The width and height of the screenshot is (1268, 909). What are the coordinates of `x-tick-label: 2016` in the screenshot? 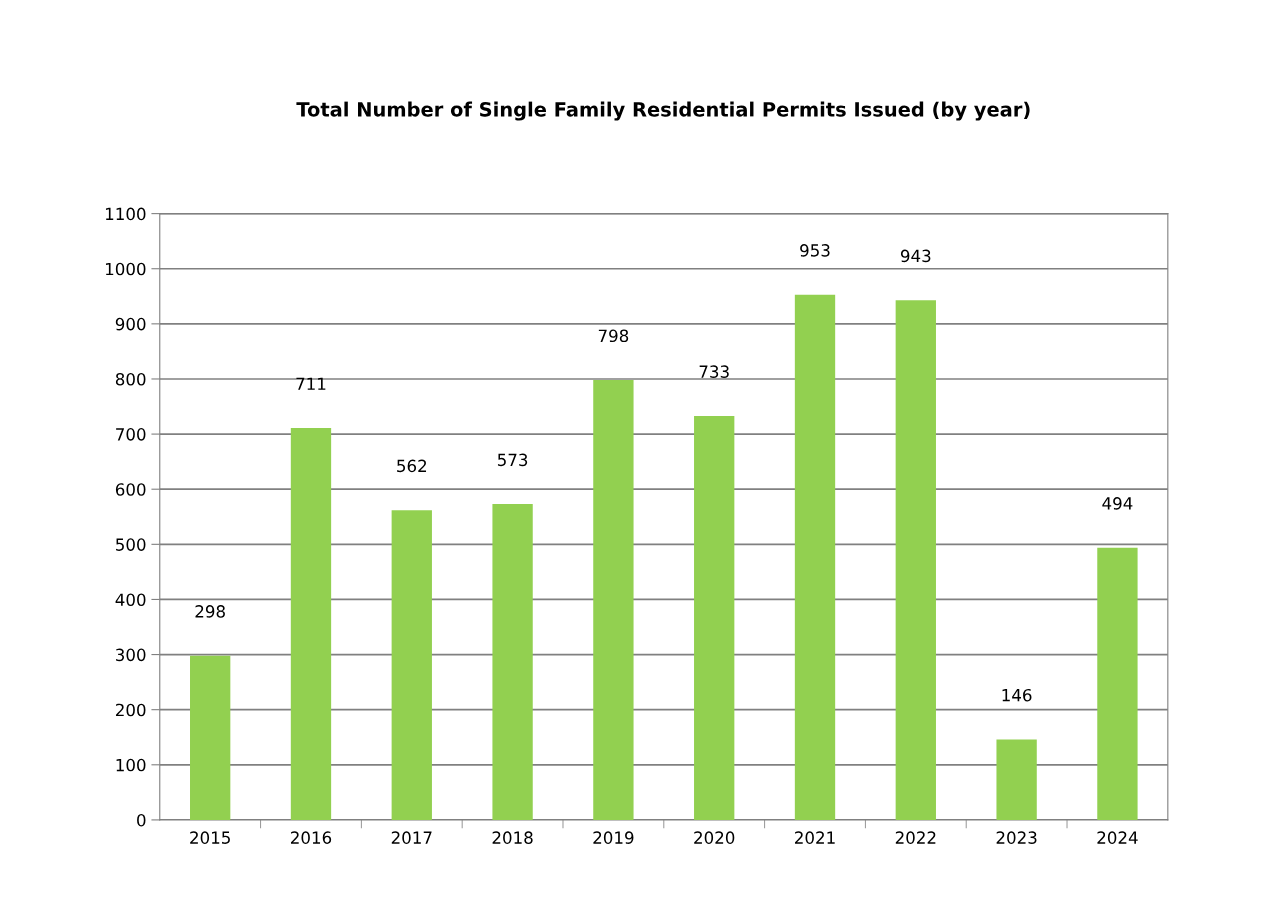 It's located at (311, 837).